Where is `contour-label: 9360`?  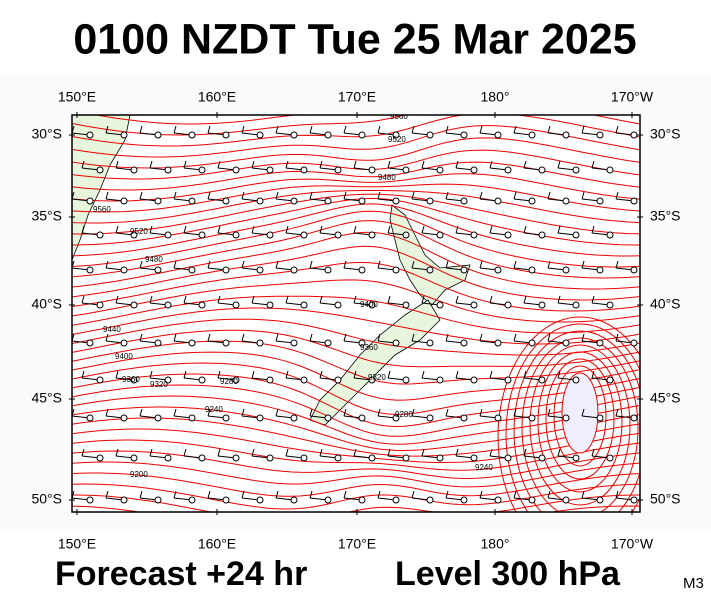 contour-label: 9360 is located at coordinates (131, 379).